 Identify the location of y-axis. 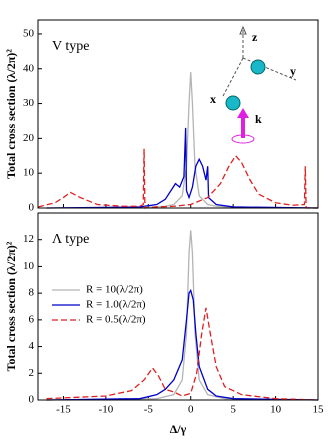
(269, 69).